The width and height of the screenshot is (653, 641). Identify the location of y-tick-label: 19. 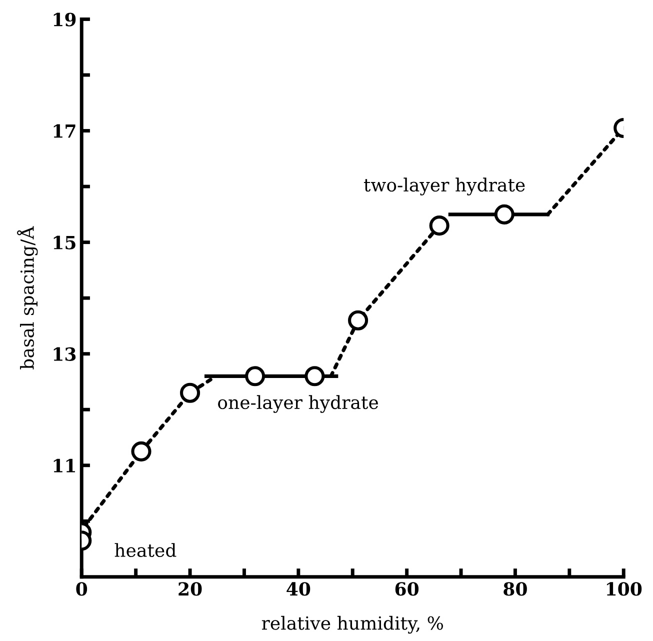
(65, 19).